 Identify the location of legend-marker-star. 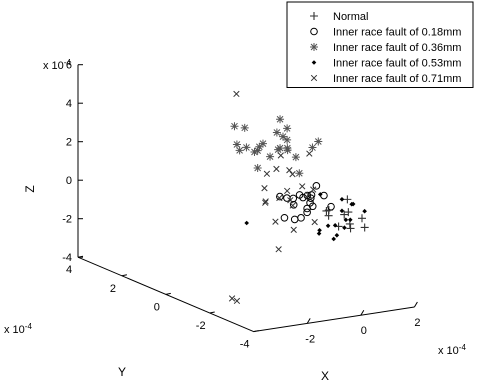
(314, 47).